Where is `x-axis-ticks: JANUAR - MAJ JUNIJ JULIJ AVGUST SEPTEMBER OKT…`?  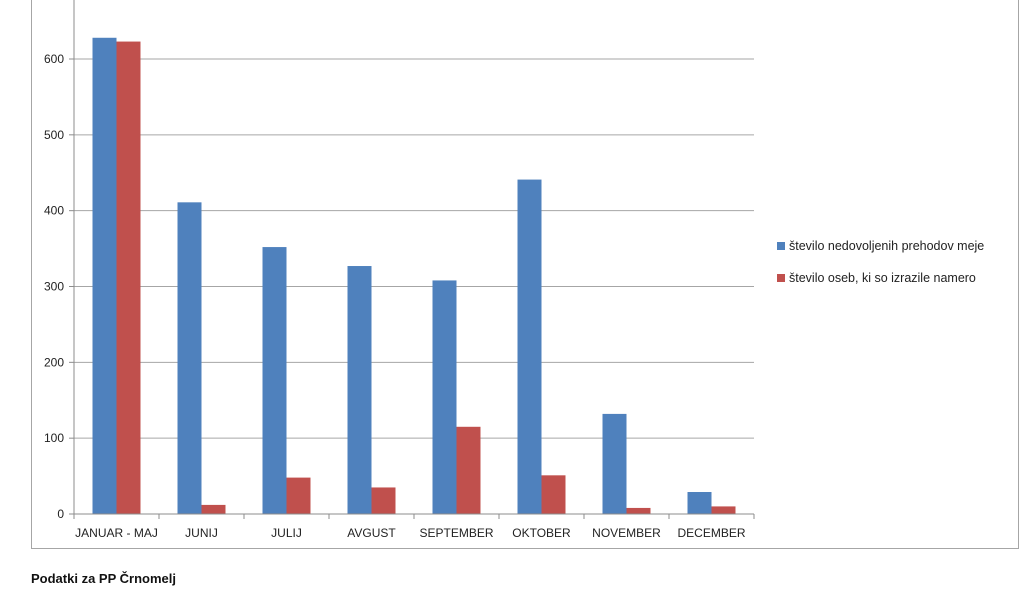
x-axis-ticks: JANUAR - MAJ JUNIJ JULIJ AVGUST SEPTEMBER OKT… is located at coordinates (414, 527).